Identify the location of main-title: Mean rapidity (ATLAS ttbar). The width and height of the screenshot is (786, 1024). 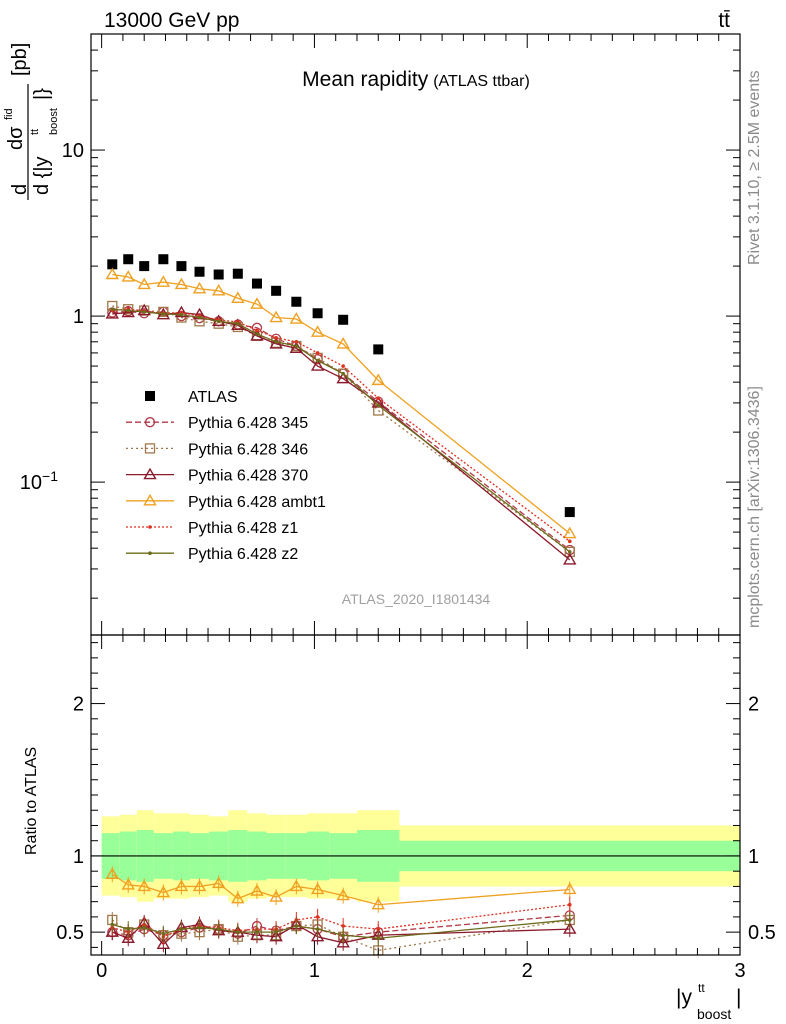
(416, 79).